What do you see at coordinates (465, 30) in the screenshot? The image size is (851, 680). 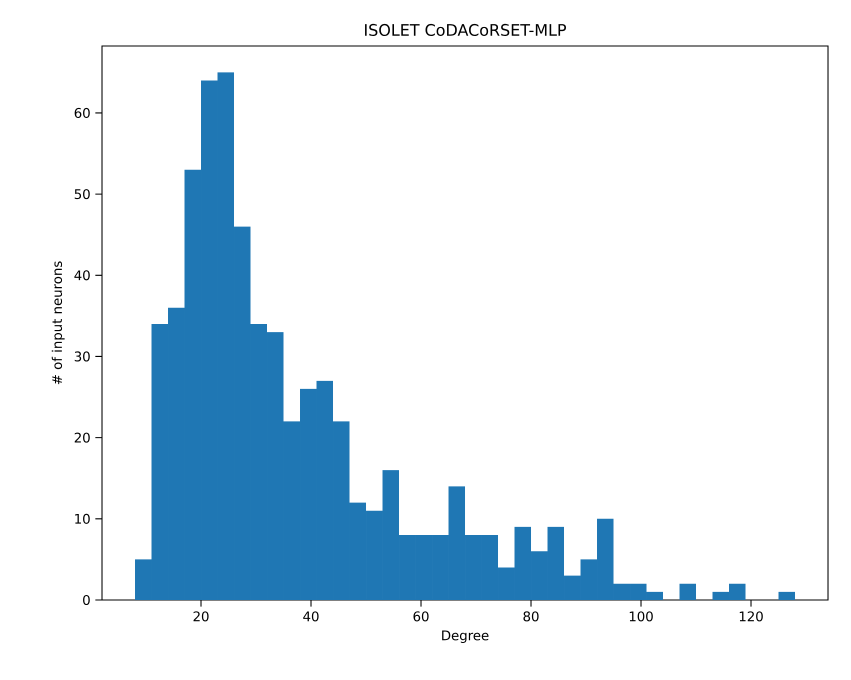 I see `chart-title: ISOLET CoDACoRSET-MLP` at bounding box center [465, 30].